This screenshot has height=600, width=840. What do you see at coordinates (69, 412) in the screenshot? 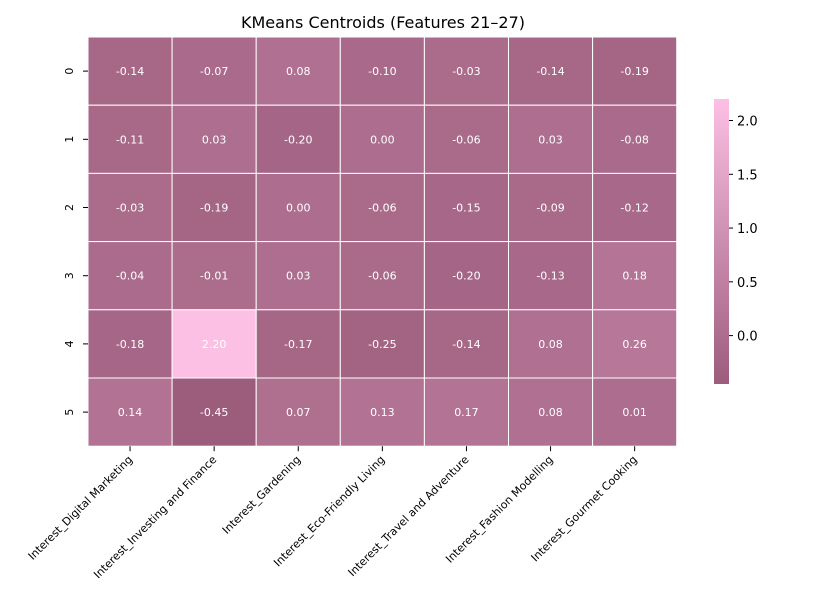
I see `y-tick-label: 5` at bounding box center [69, 412].